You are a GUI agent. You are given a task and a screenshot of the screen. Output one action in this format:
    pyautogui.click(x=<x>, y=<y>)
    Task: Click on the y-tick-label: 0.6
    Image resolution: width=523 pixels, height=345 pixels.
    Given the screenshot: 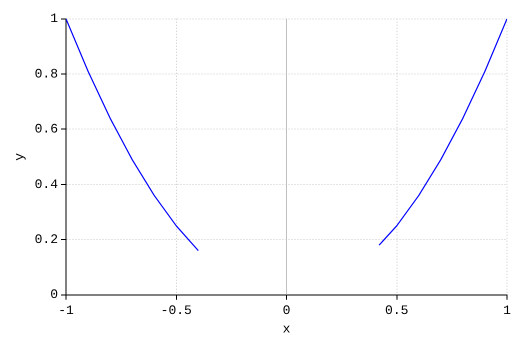 What is the action you would take?
    pyautogui.click(x=46, y=129)
    